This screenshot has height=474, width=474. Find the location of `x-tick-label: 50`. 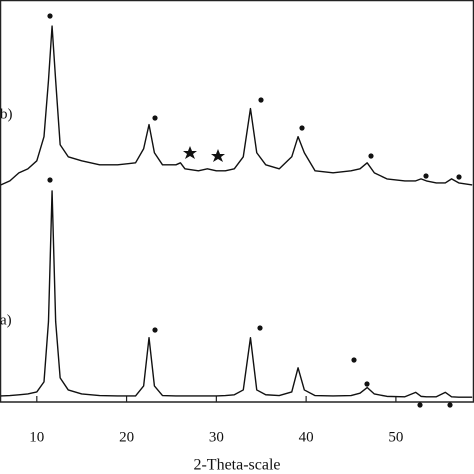

x-tick-label: 50 is located at coordinates (395, 437).